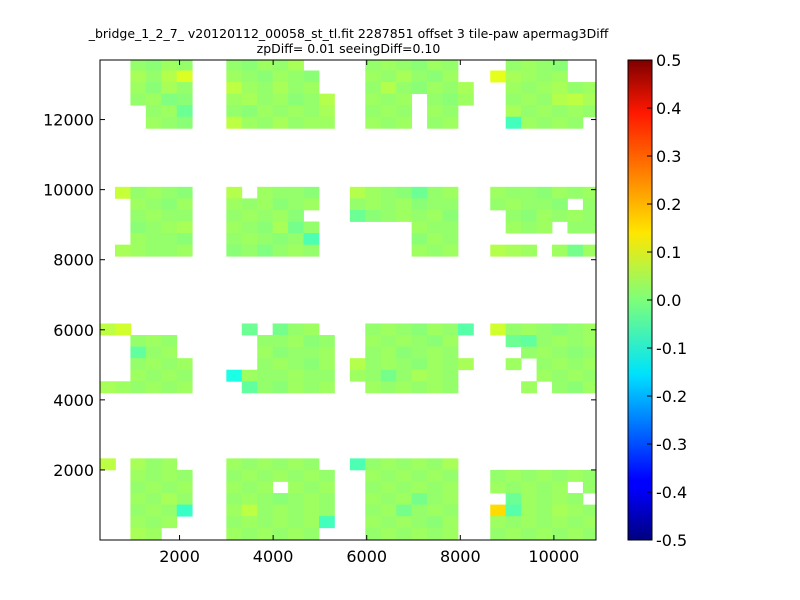  What do you see at coordinates (671, 540) in the screenshot?
I see `colorbar-tick-label: -0.5` at bounding box center [671, 540].